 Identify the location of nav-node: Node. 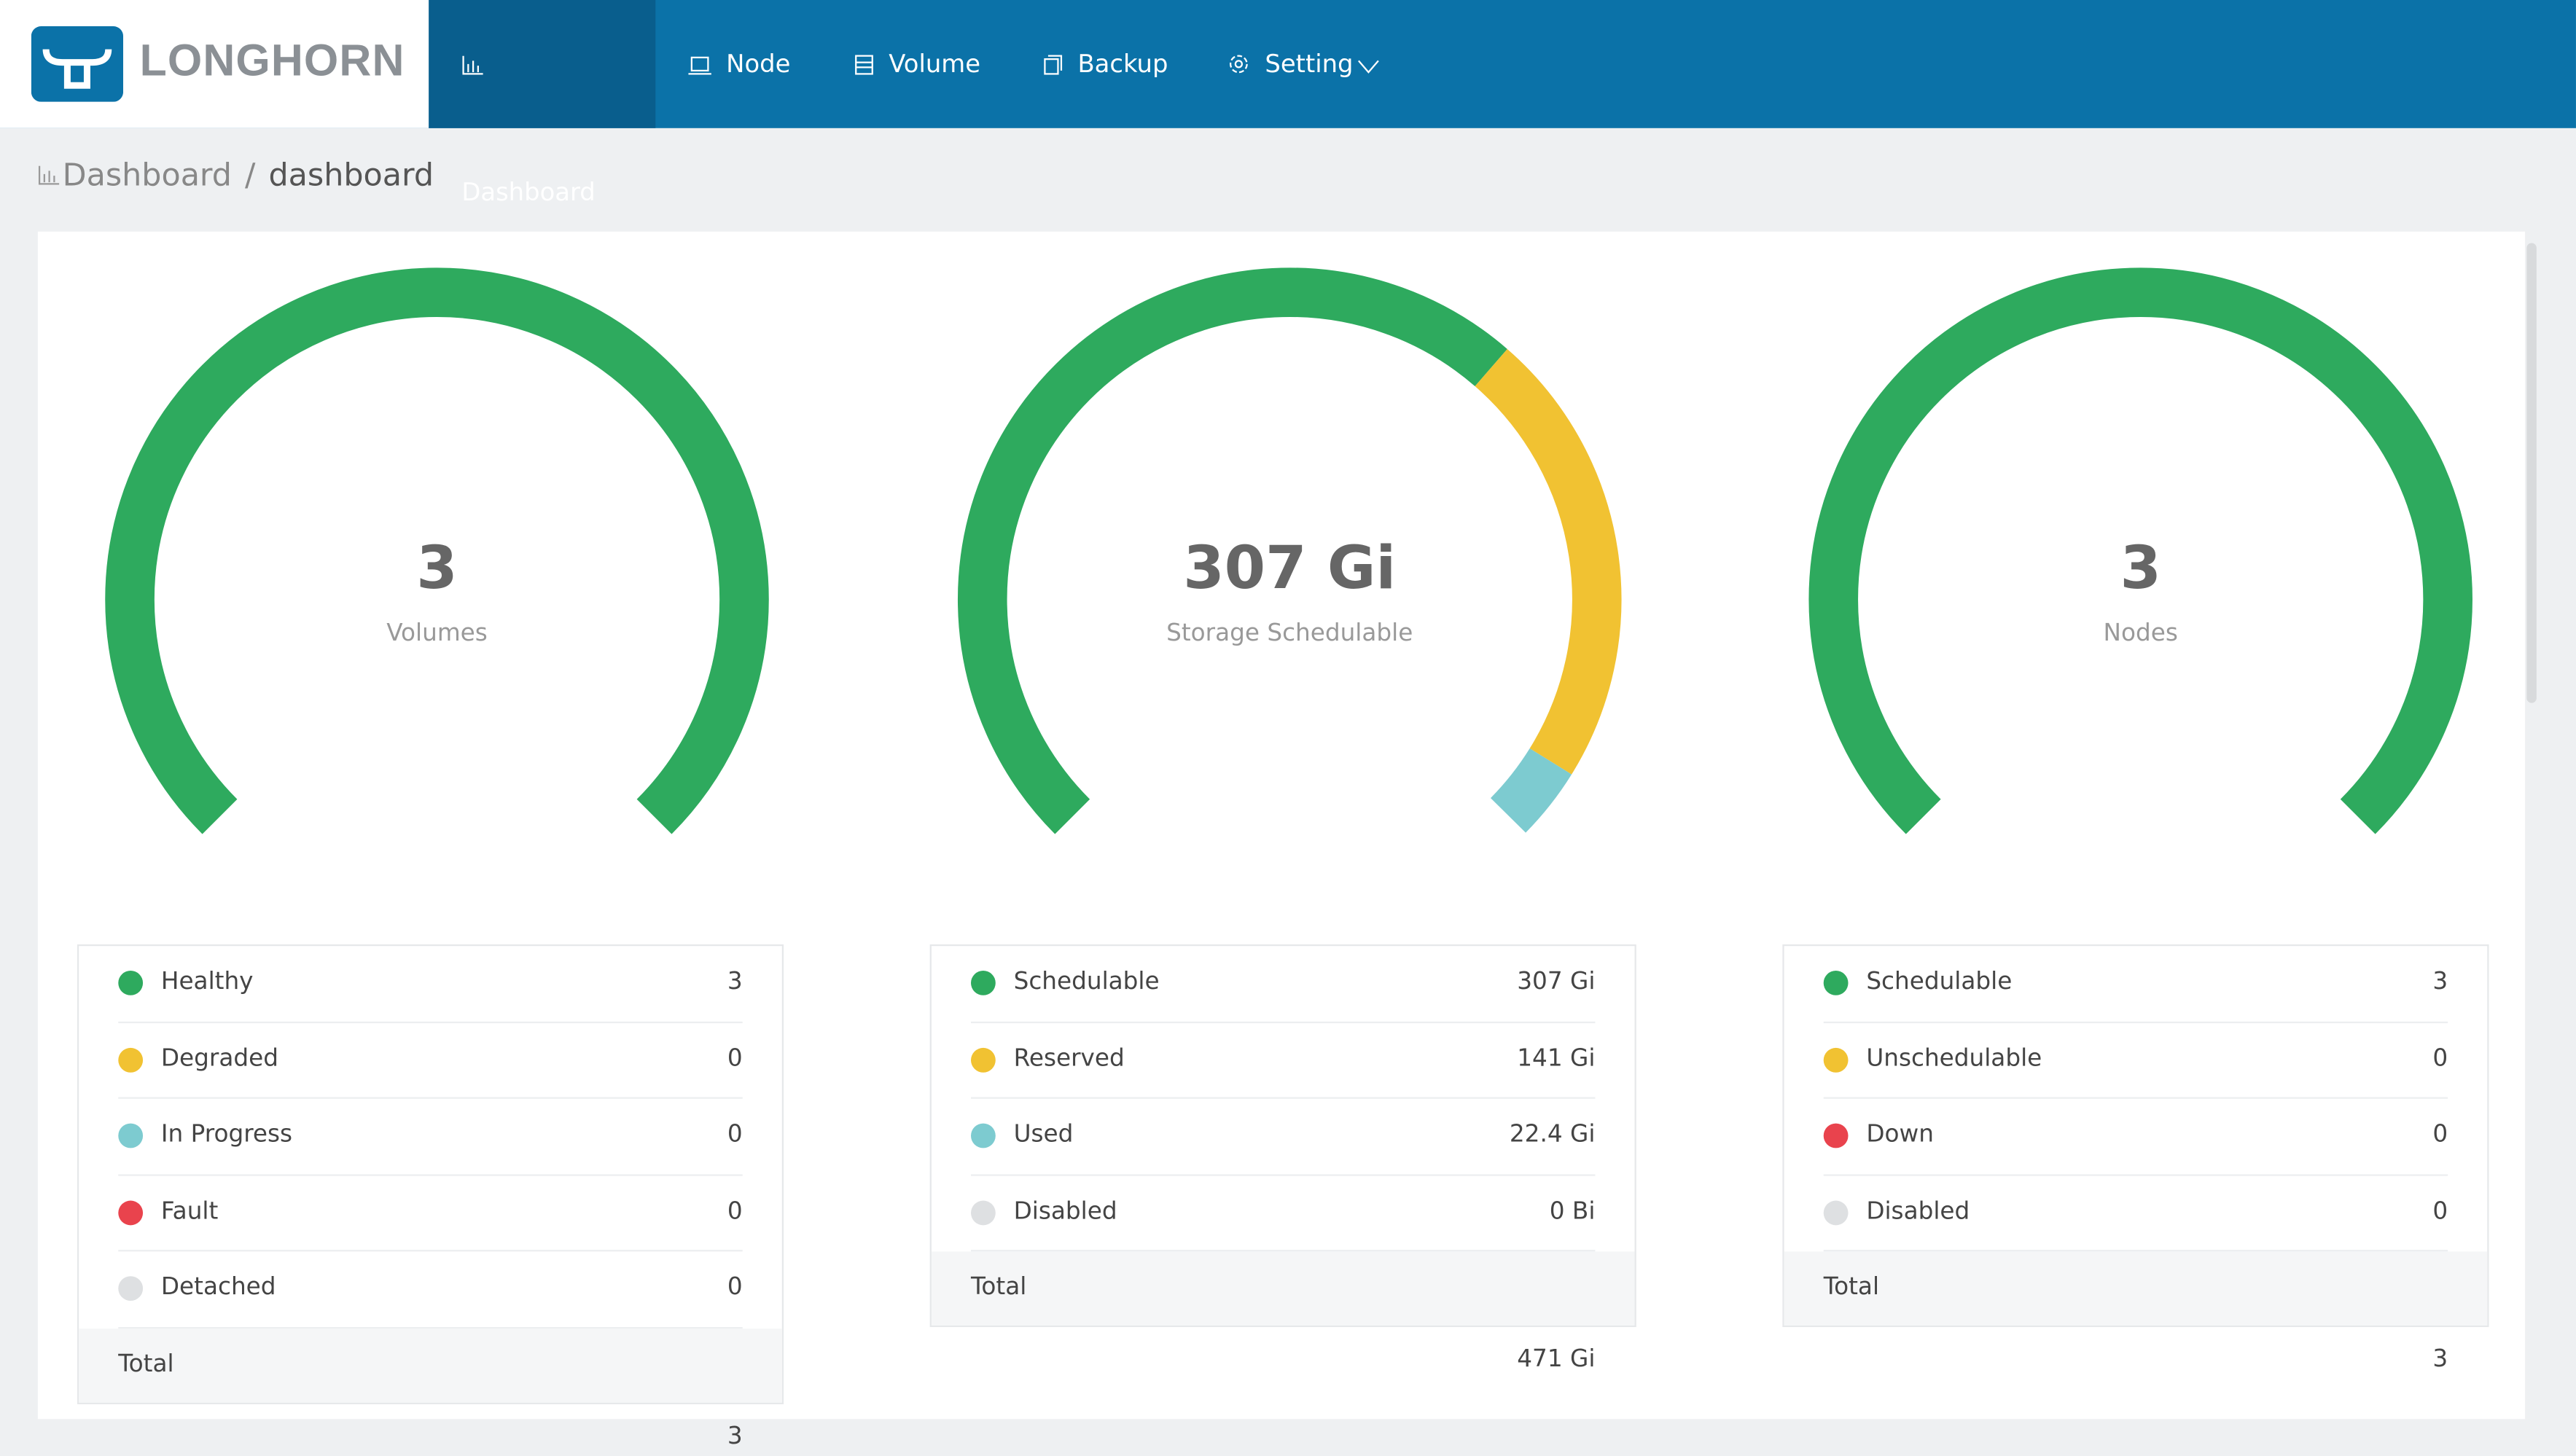
(739, 64).